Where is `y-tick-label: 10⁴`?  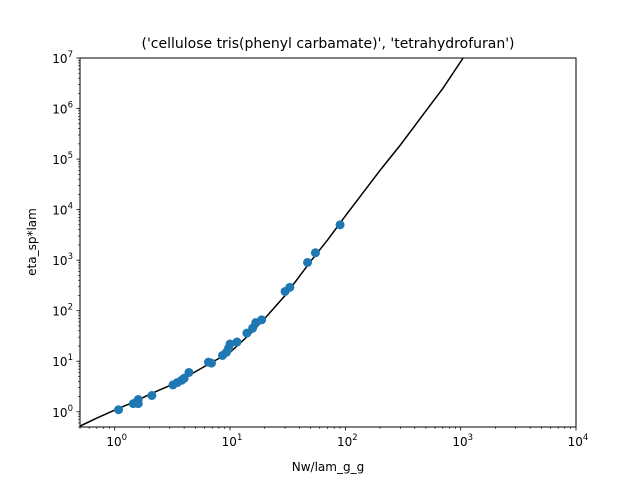
y-tick-label: 10⁴ is located at coordinates (62, 210).